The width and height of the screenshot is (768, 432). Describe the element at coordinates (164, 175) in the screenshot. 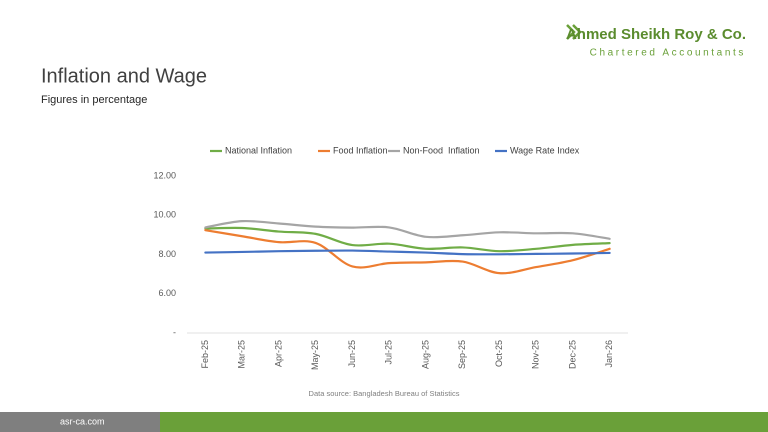

I see `y-tick-label: 12.00` at that location.